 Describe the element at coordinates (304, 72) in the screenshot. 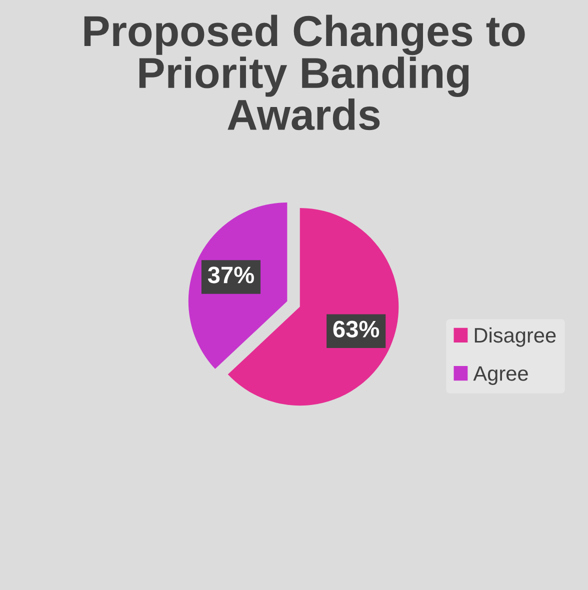

I see `chart-title: Proposed Changes to Priority Banding Awards` at that location.